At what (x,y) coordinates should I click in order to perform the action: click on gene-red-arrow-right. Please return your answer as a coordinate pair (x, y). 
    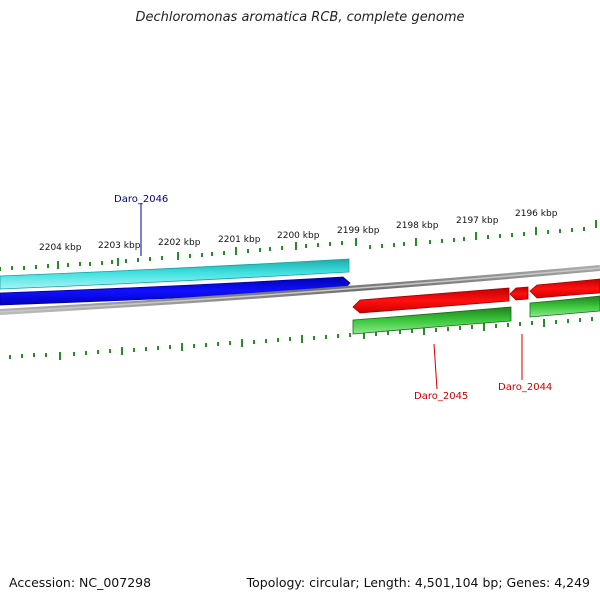
    Looking at the image, I should click on (564, 288).